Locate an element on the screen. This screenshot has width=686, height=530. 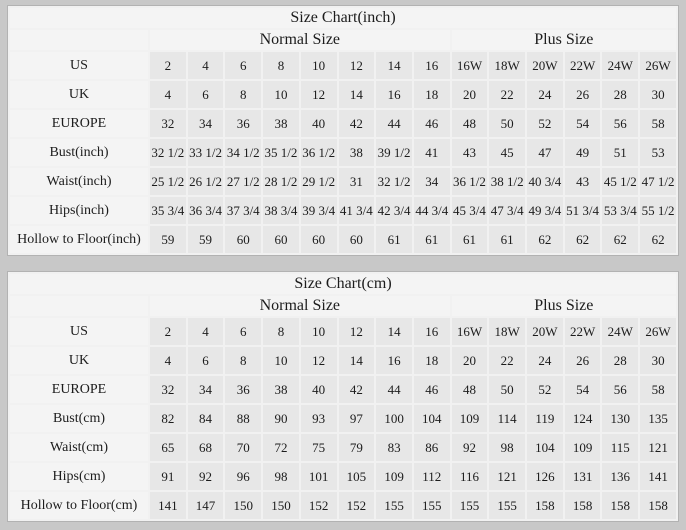
size-value-cell: 29 1/2 is located at coordinates (318, 181).